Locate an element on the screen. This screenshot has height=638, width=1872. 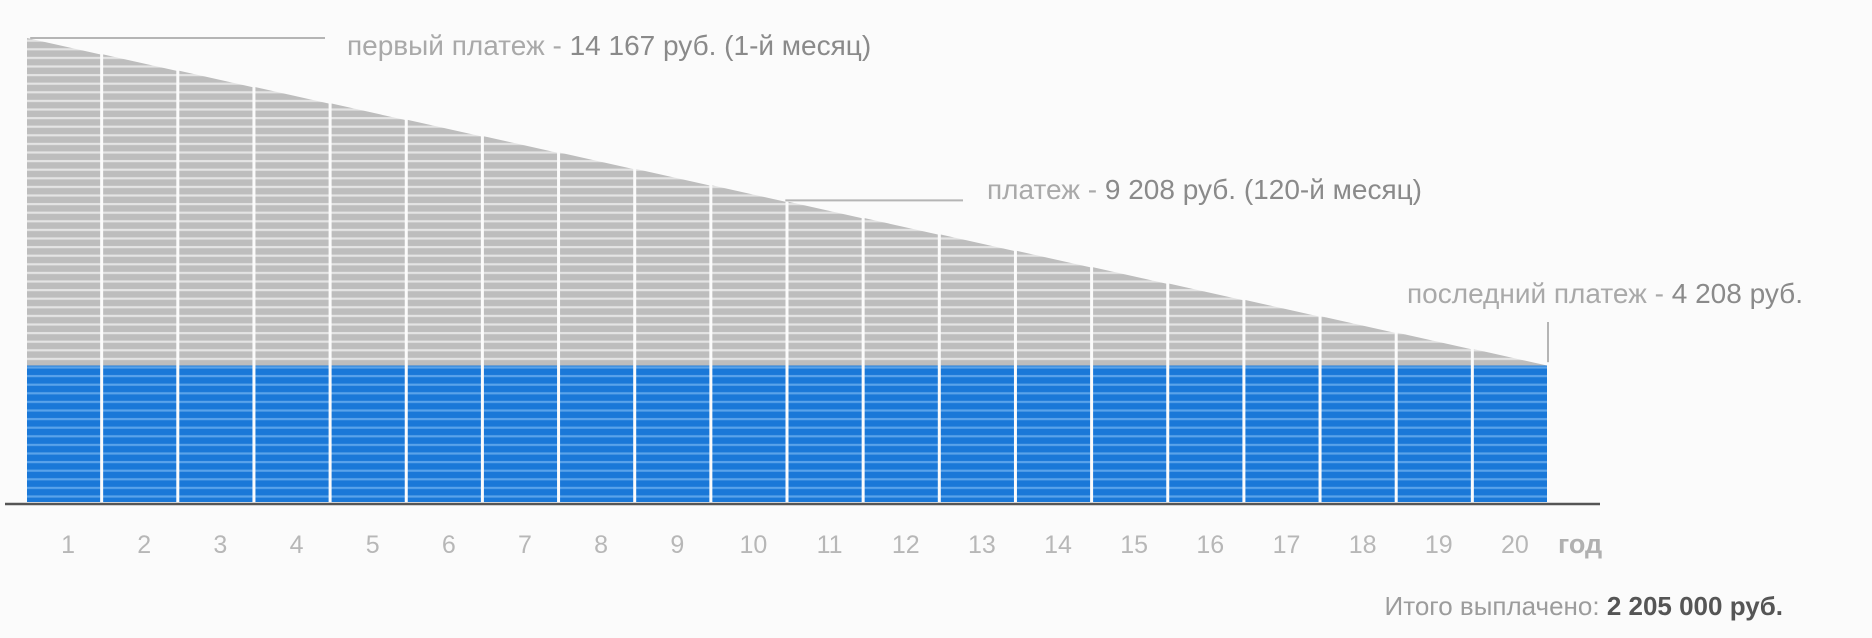
x-tick-label-2: 2 is located at coordinates (144, 545).